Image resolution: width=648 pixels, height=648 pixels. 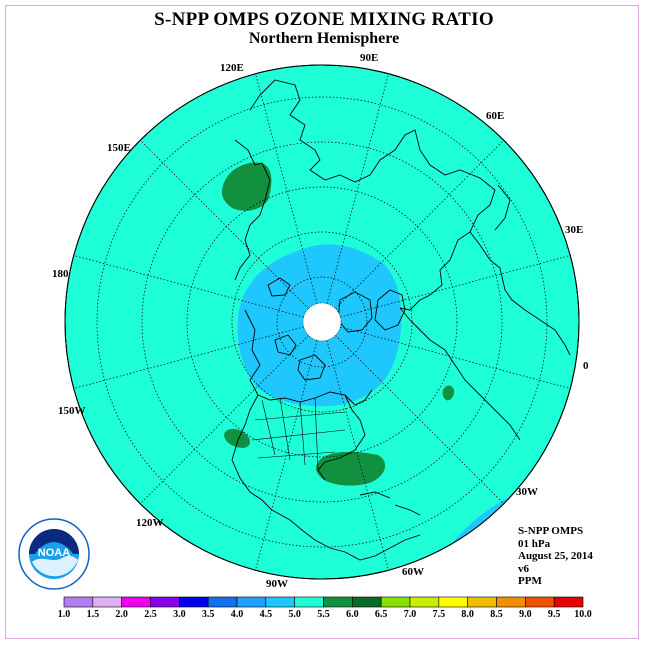 I want to click on color-bar-tick-label: 2.0, so click(x=121, y=614).